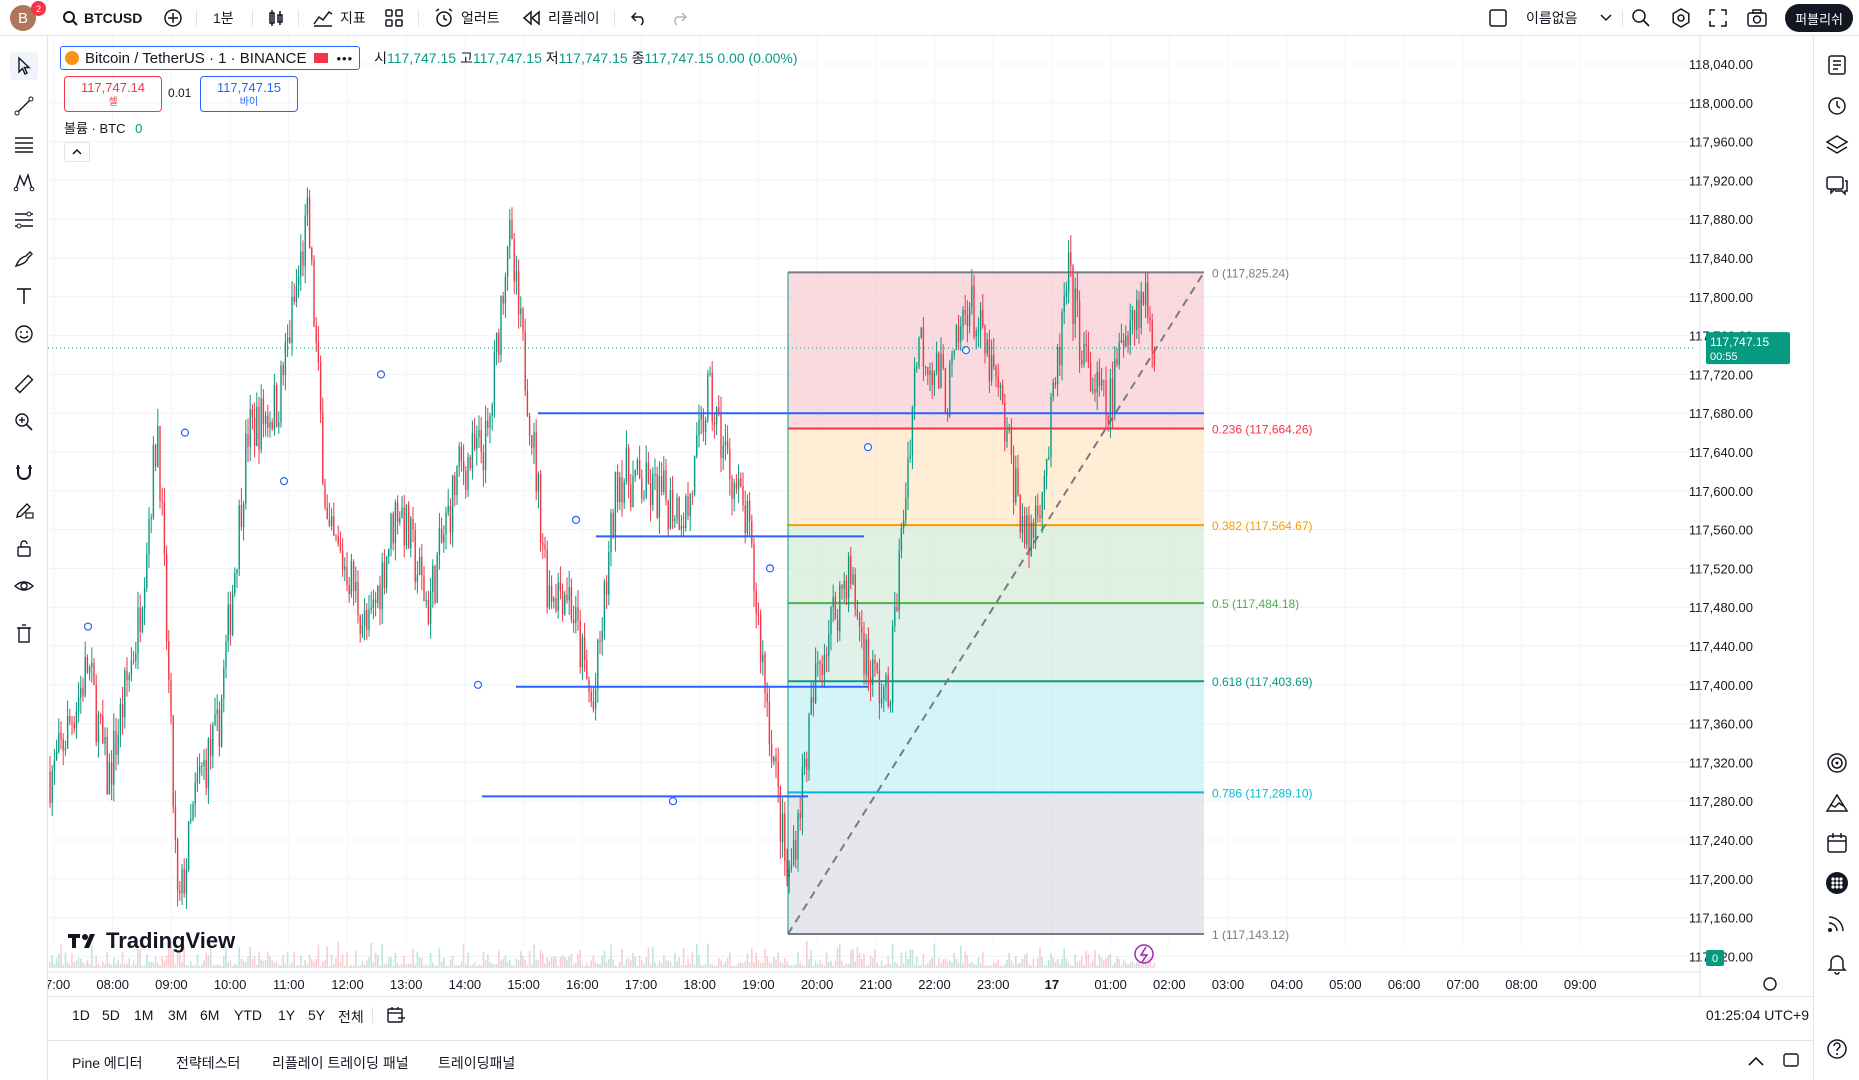 Image resolution: width=1859 pixels, height=1080 pixels. I want to click on more-icon: •••, so click(345, 58).